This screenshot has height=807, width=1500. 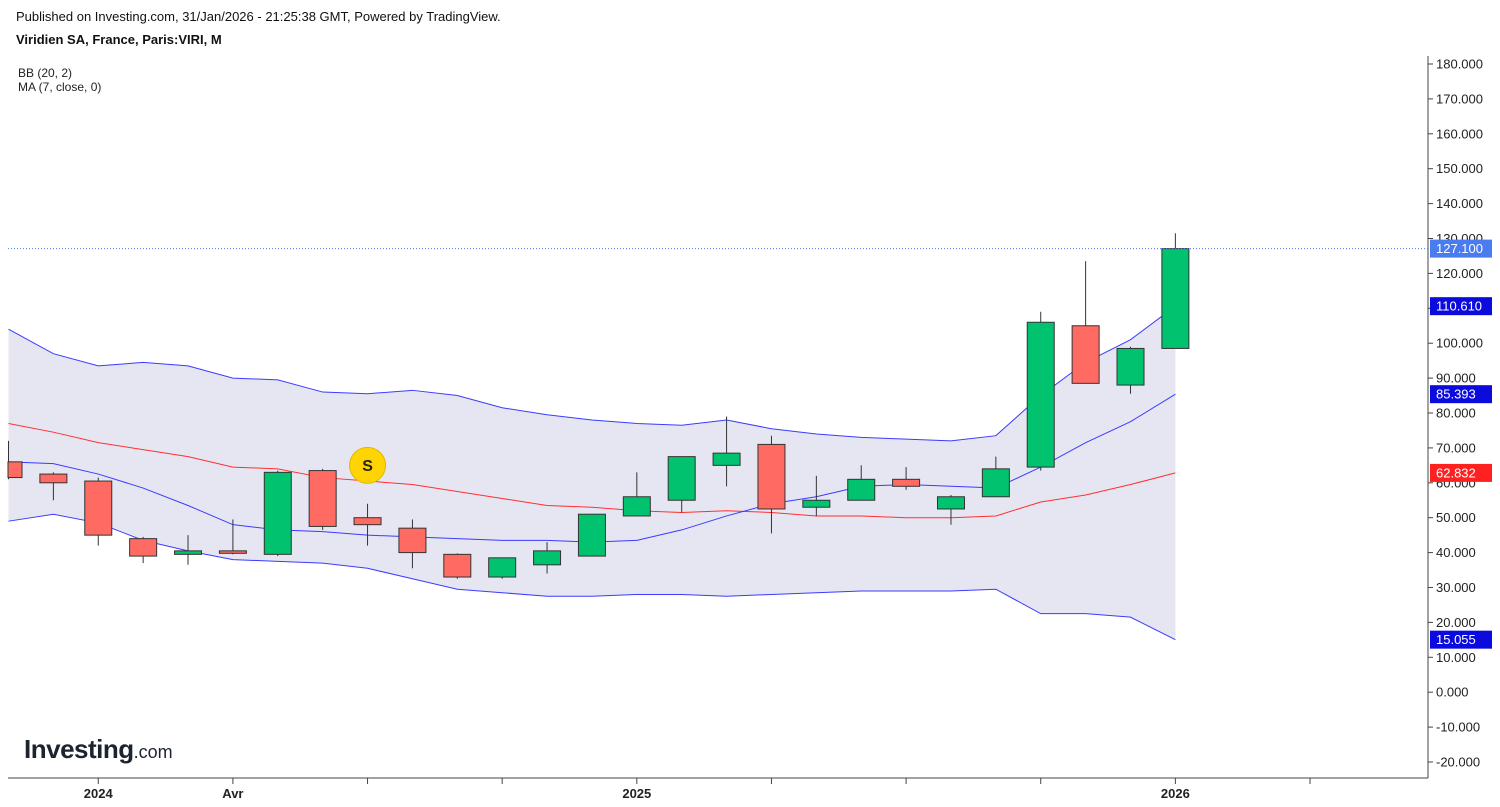 I want to click on y-tick-label: -20.000, so click(x=1458, y=762).